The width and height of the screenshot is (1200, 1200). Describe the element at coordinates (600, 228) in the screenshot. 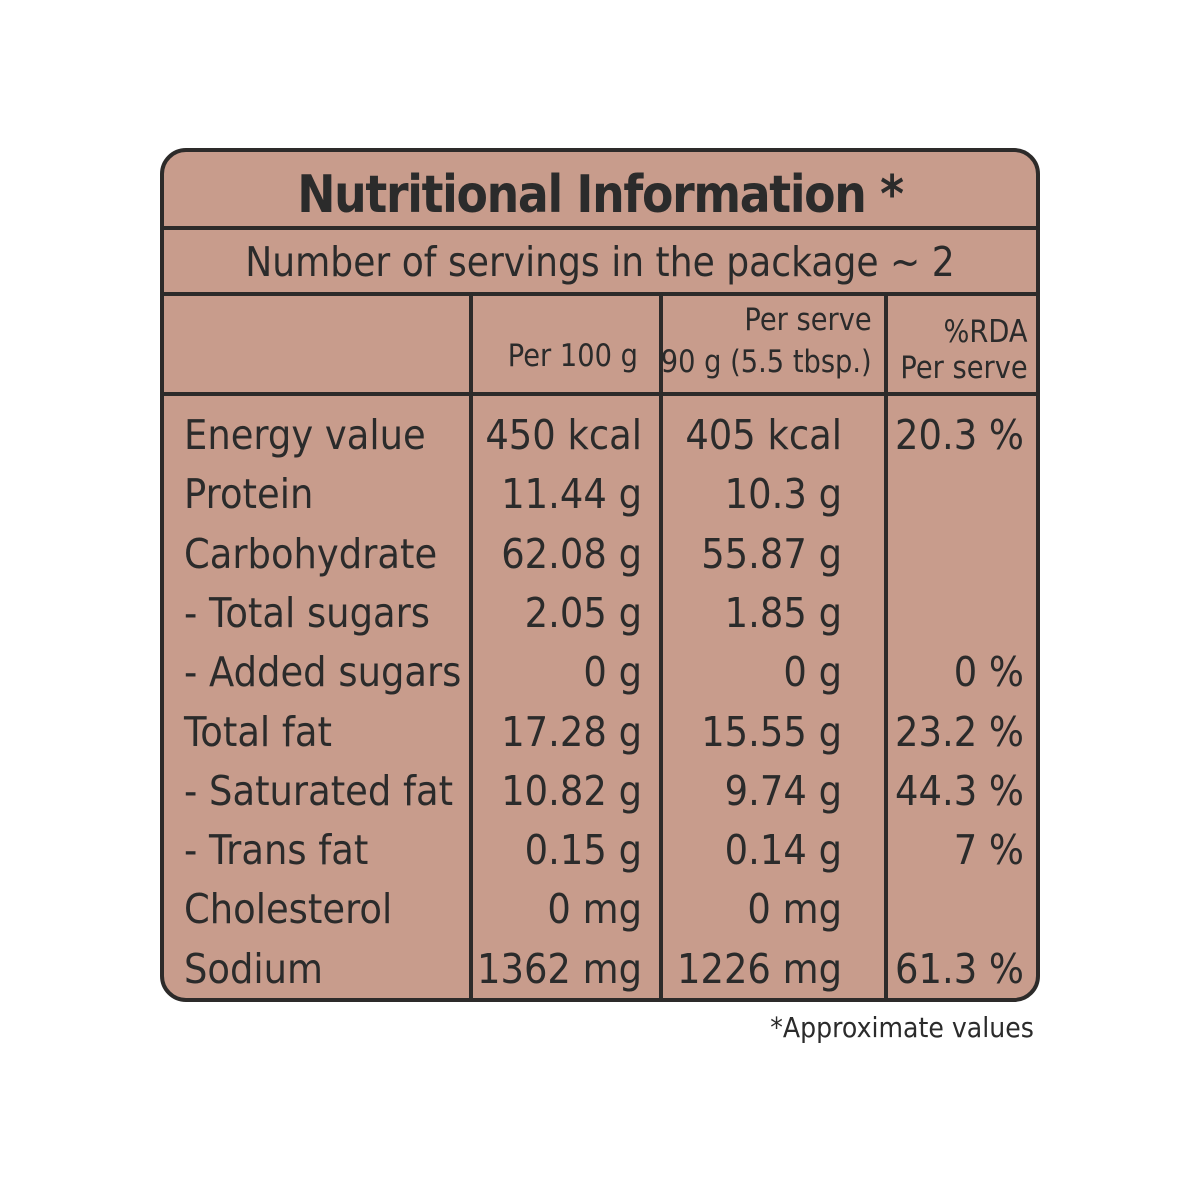

I see `title-divider` at that location.